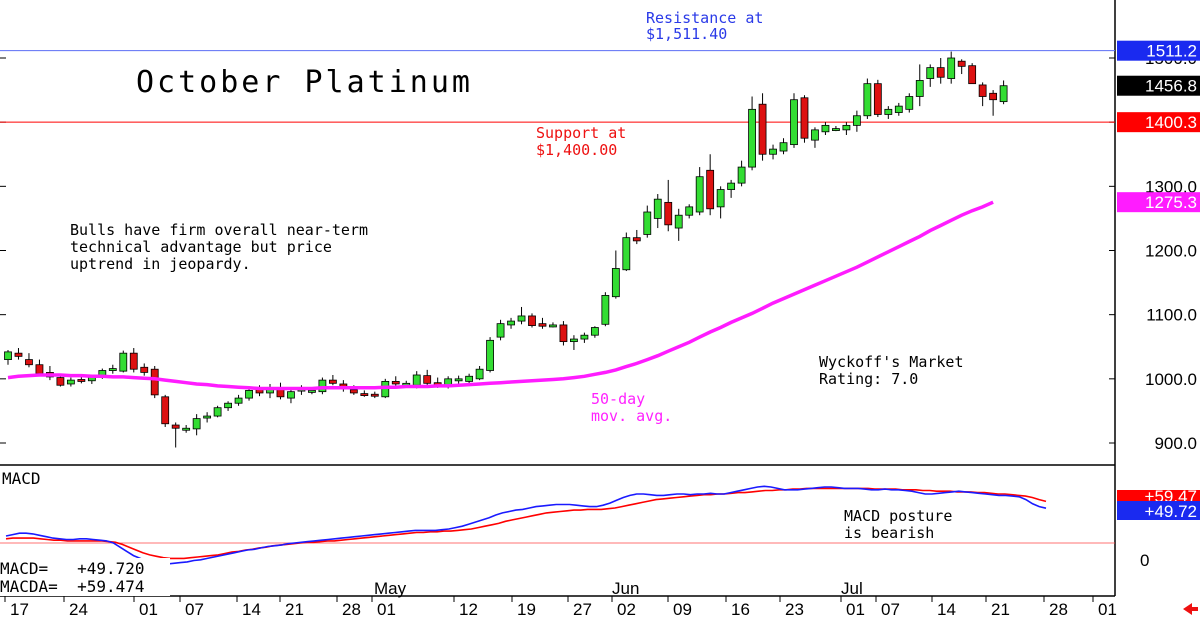  Describe the element at coordinates (1171, 186) in the screenshot. I see `price-tick-label: 1300.0` at that location.